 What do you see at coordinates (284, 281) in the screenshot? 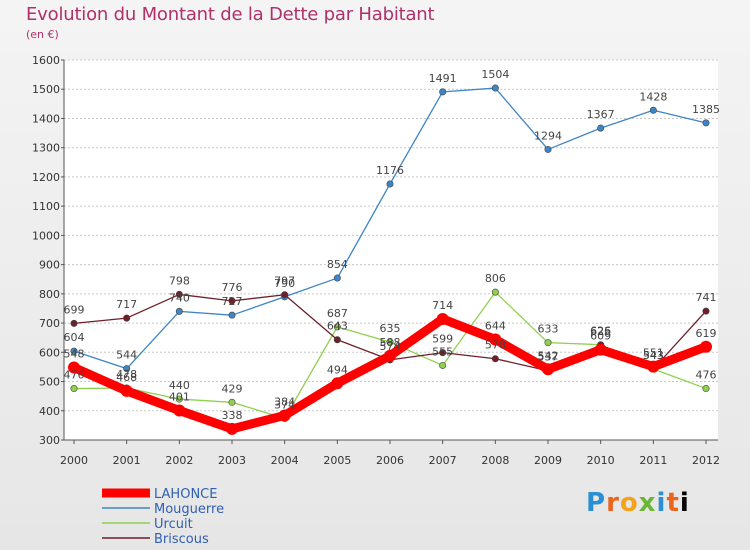
I see `data-label: 797` at bounding box center [284, 281].